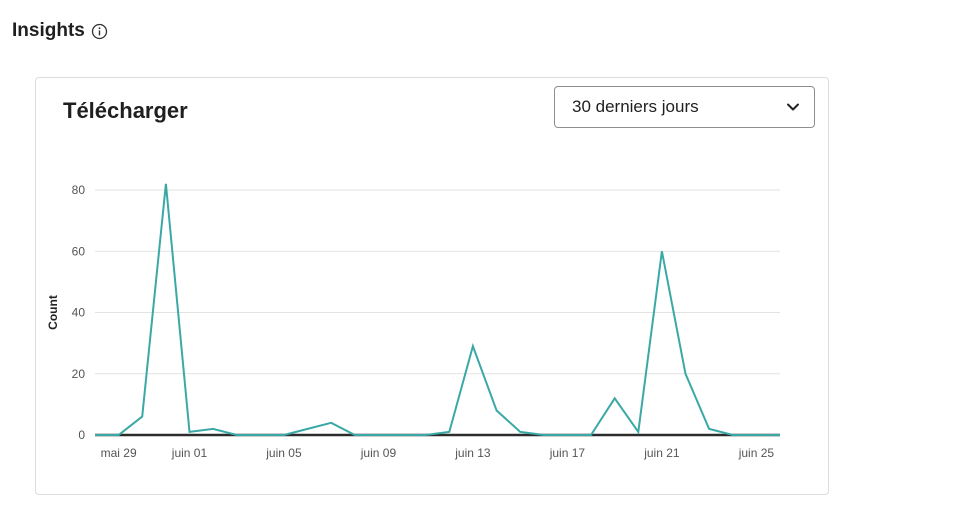 This screenshot has width=954, height=513. What do you see at coordinates (79, 251) in the screenshot?
I see `y-tick-label: 60` at bounding box center [79, 251].